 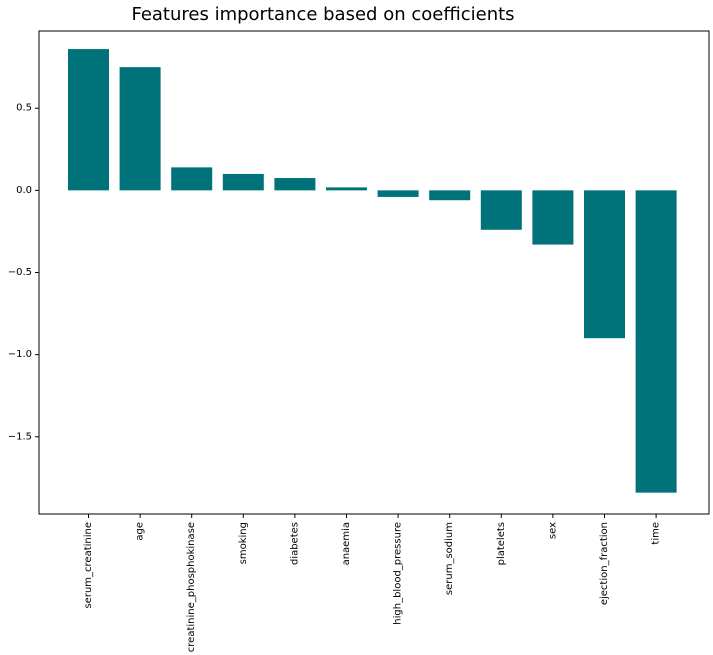 What do you see at coordinates (192, 179) in the screenshot?
I see `bar-creatinine_phosphokinase` at bounding box center [192, 179].